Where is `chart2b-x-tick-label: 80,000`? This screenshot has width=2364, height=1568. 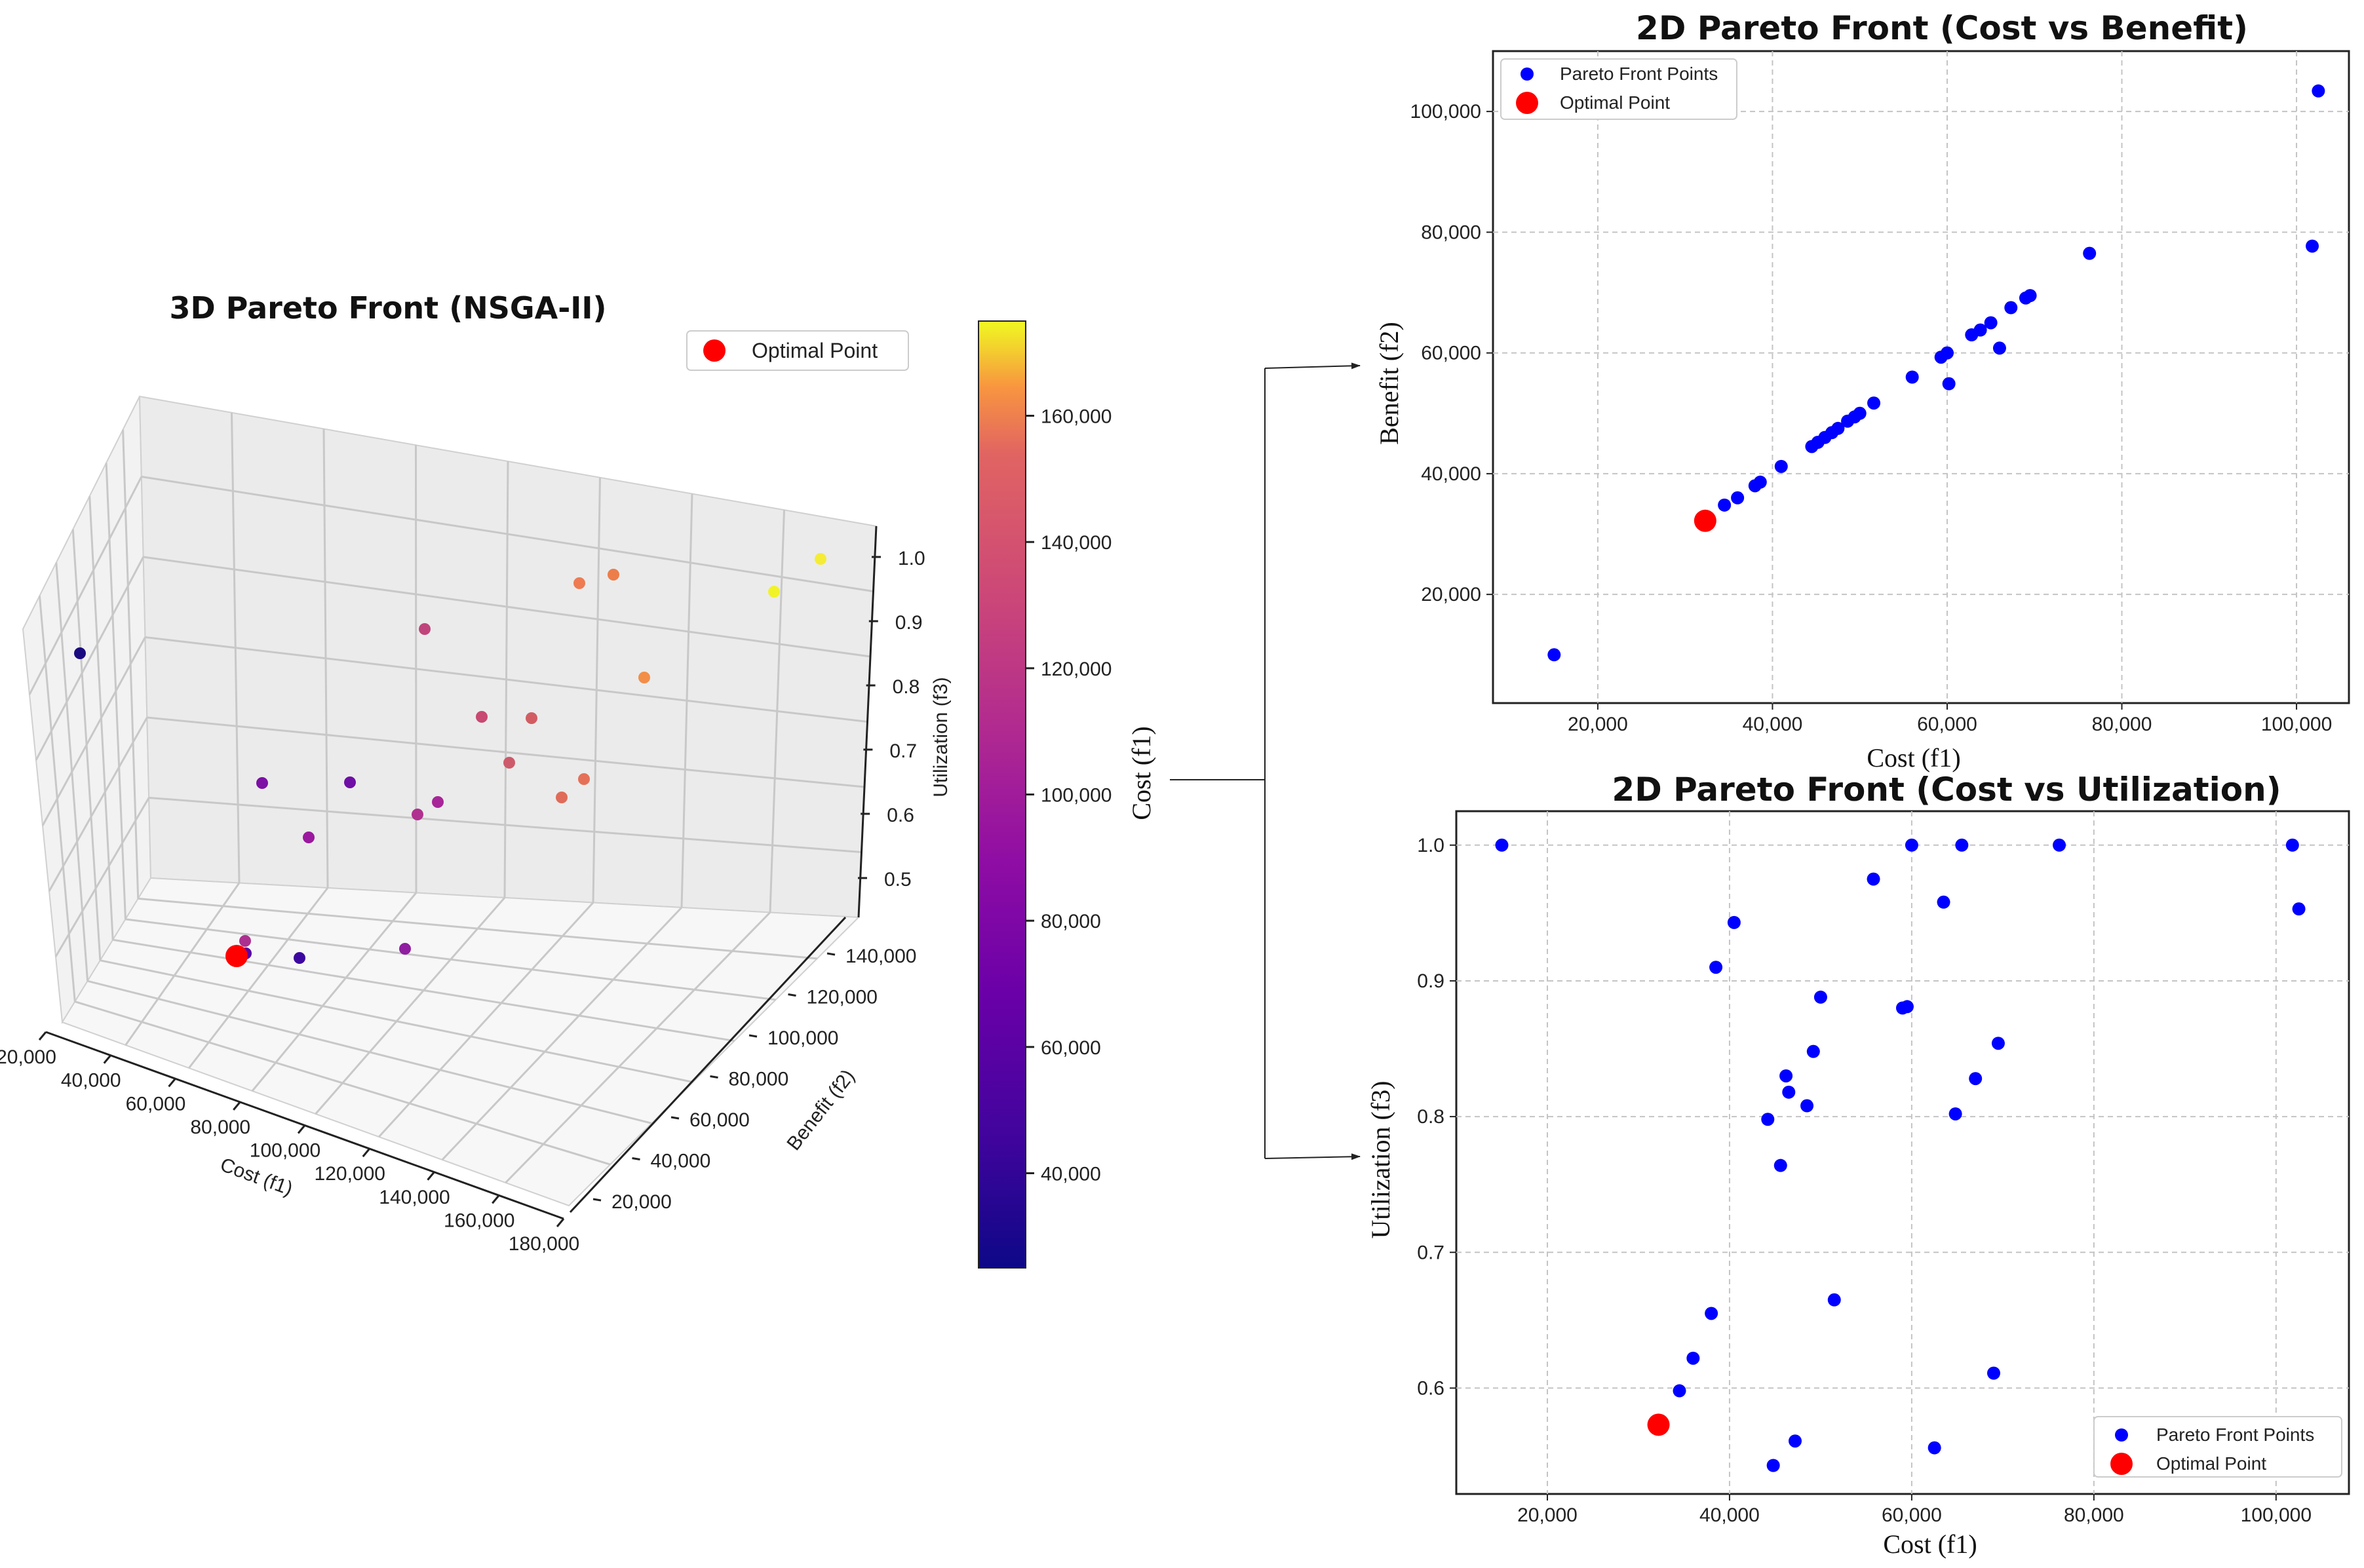 chart2b-x-tick-label: 80,000 is located at coordinates (2094, 1515).